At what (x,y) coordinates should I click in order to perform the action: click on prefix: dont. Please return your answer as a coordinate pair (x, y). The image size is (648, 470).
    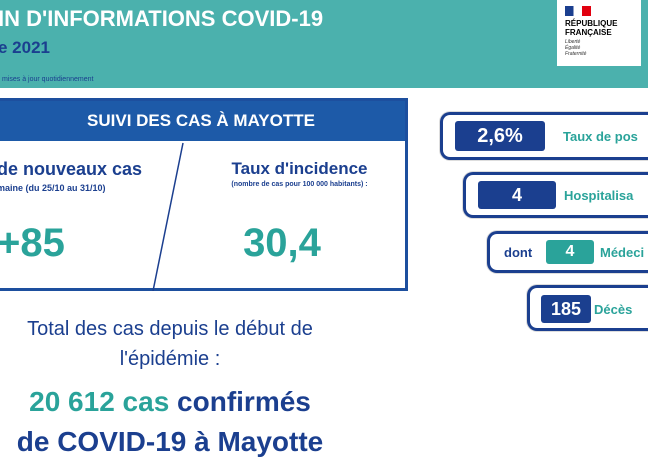
    Looking at the image, I should click on (518, 252).